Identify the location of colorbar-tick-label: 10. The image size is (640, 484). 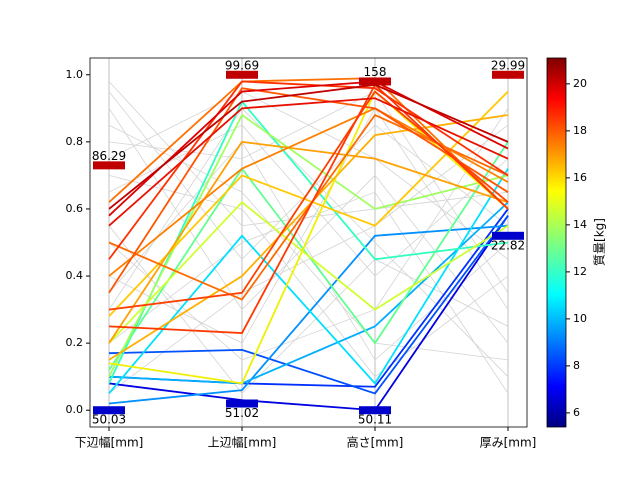
(580, 318).